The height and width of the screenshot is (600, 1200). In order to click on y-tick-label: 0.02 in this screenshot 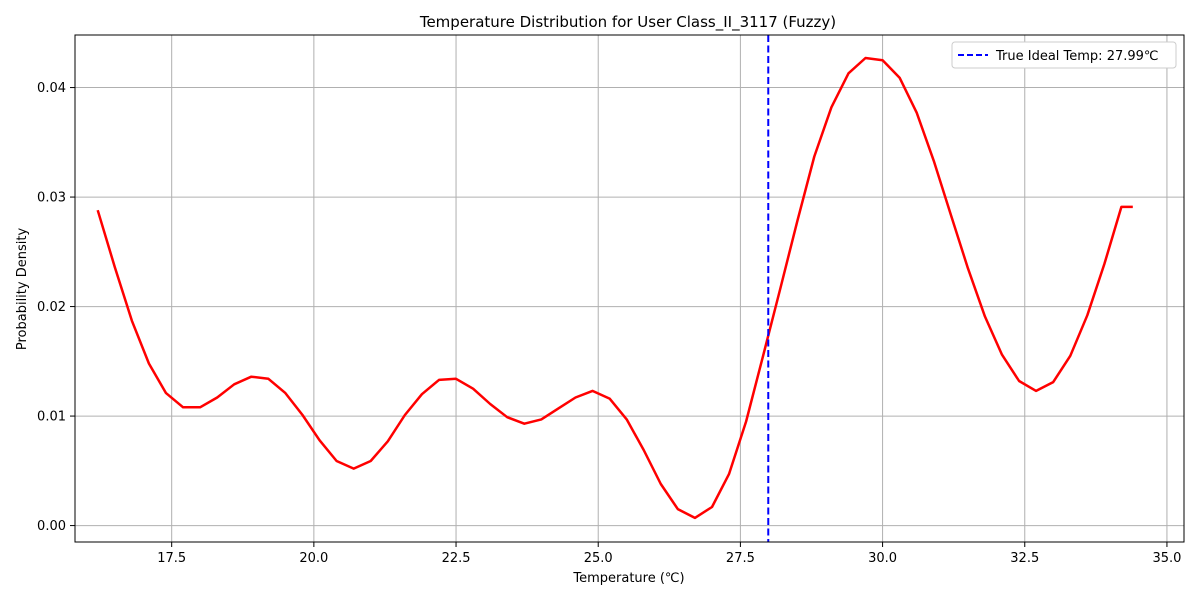, I will do `click(51, 307)`.